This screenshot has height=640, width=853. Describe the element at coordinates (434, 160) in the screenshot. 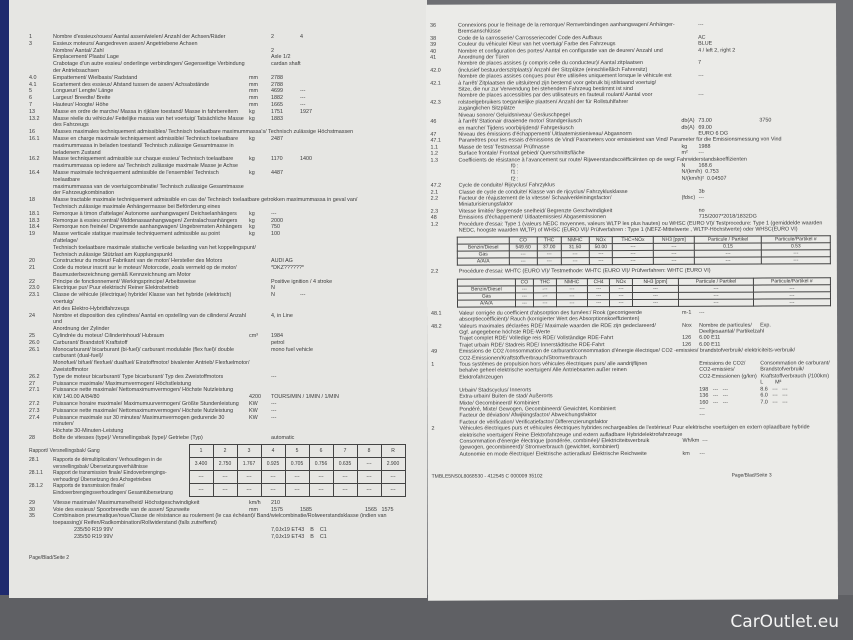

I see `item-number: 1.3` at that location.